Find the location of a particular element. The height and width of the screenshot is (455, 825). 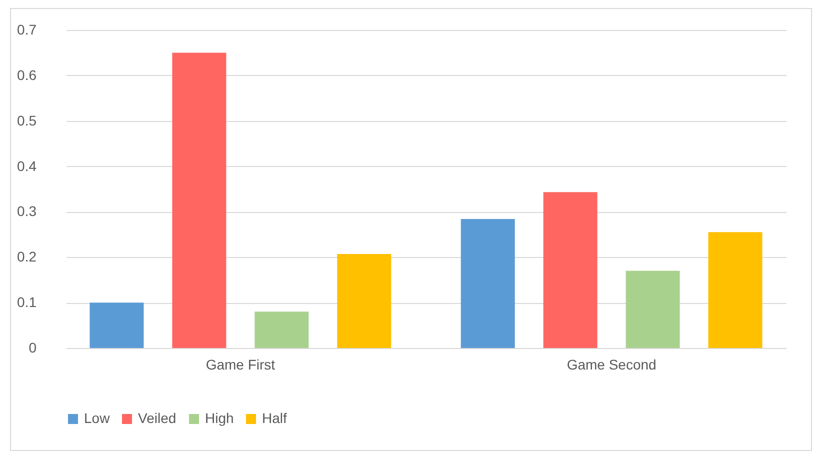

legend-label: High is located at coordinates (219, 418).